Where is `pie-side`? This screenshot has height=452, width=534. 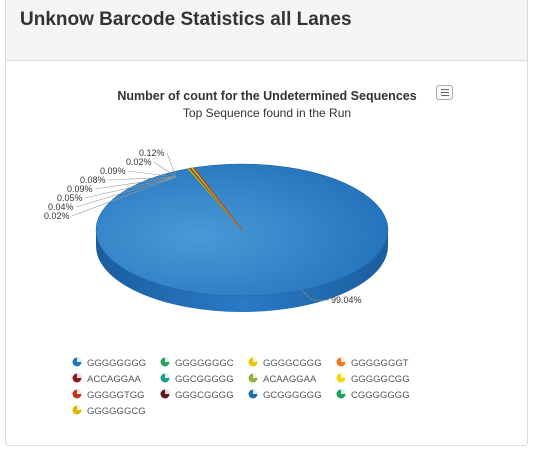 pie-side is located at coordinates (242, 271).